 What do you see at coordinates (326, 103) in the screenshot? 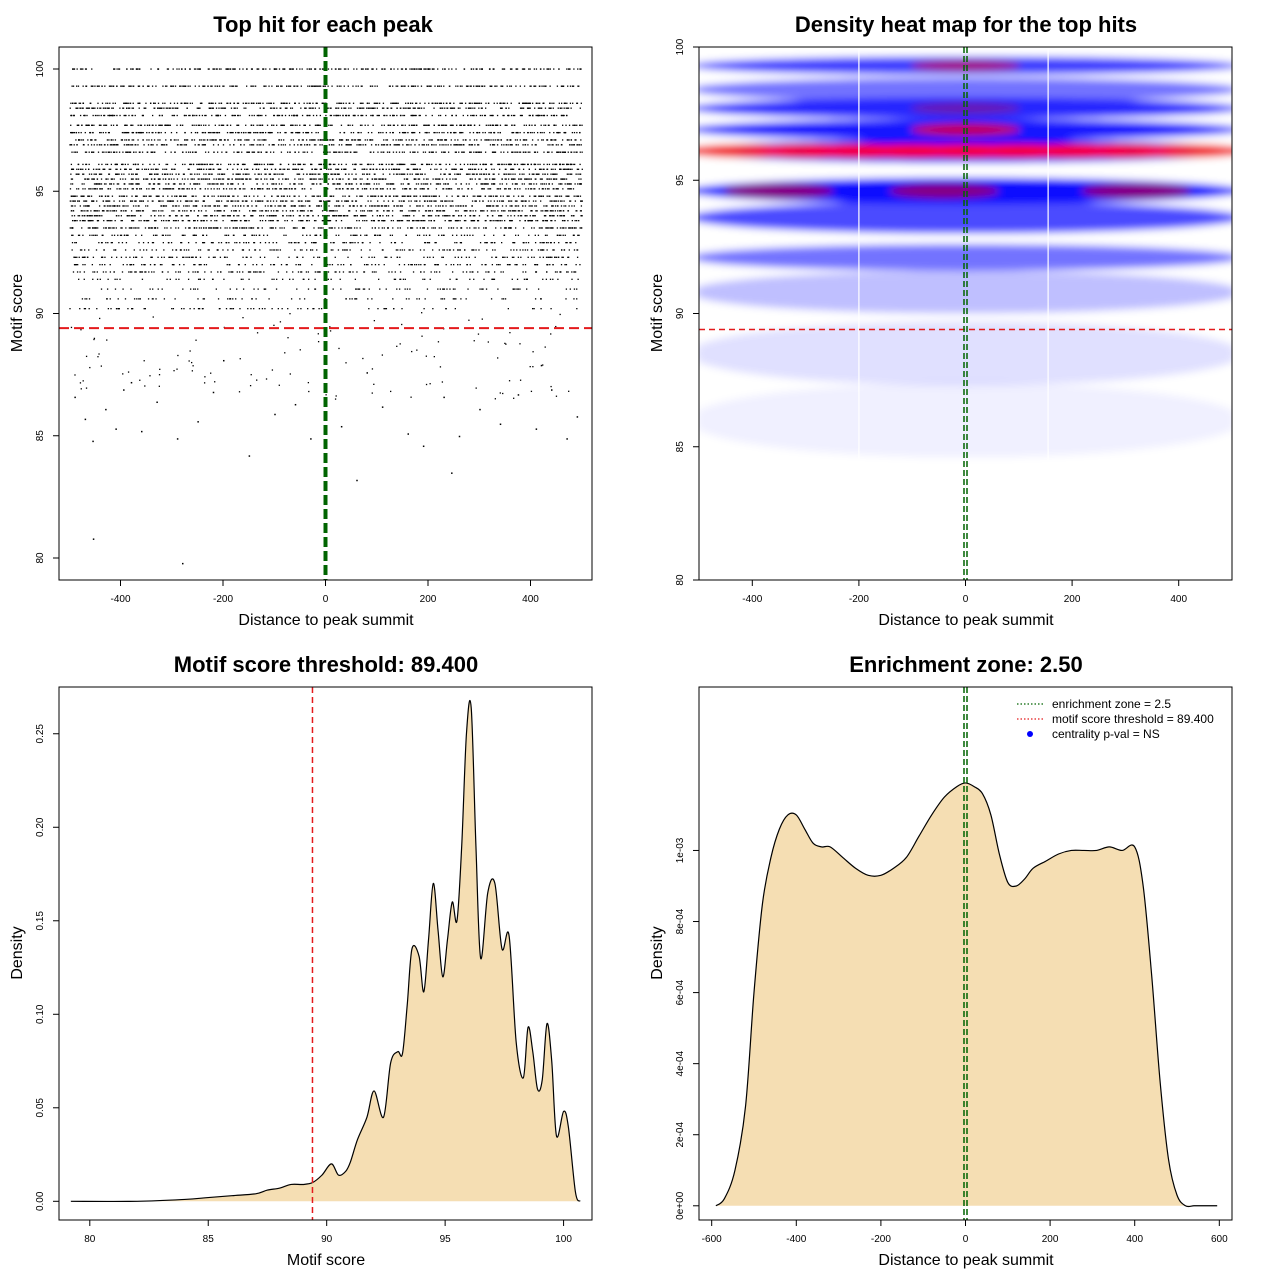
I see `scatter-score-row` at bounding box center [326, 103].